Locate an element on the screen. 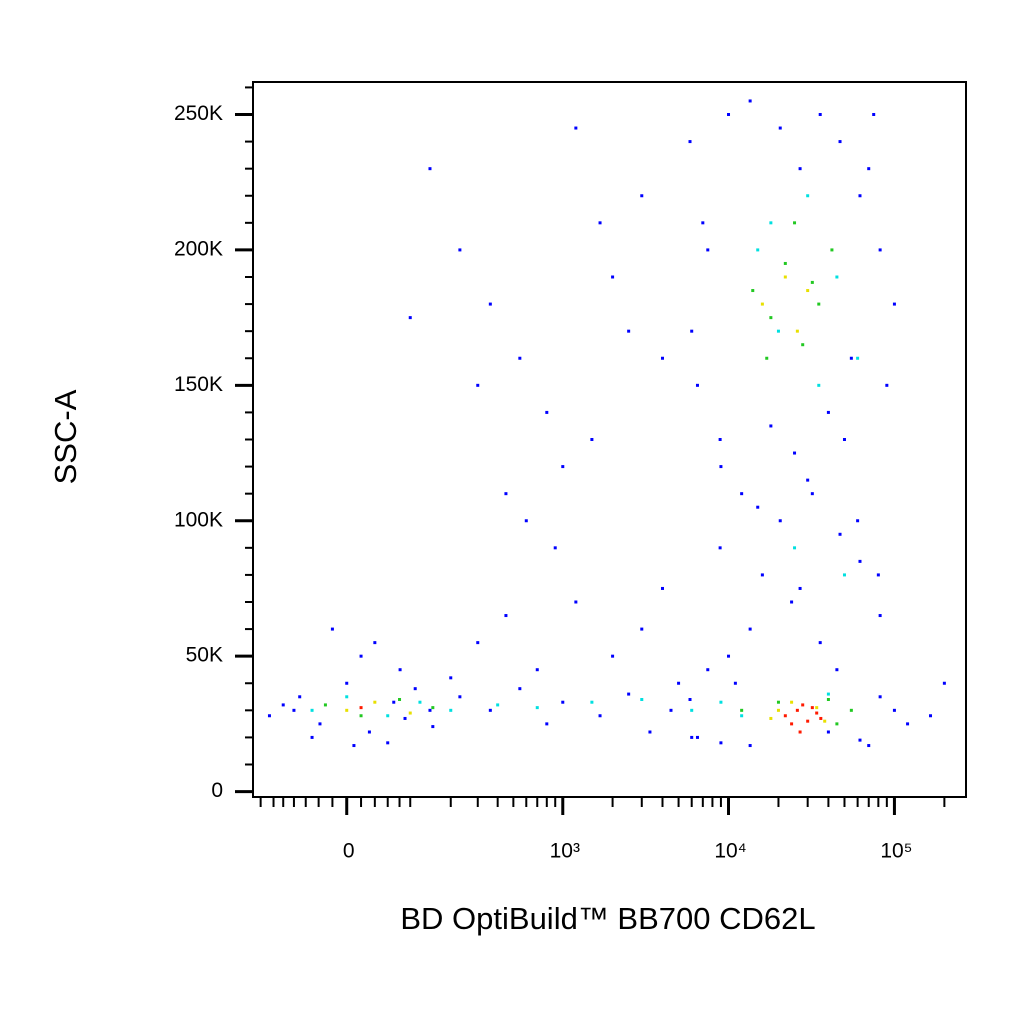 The image size is (1024, 1024). y-axis-title: SSC-A is located at coordinates (65, 436).